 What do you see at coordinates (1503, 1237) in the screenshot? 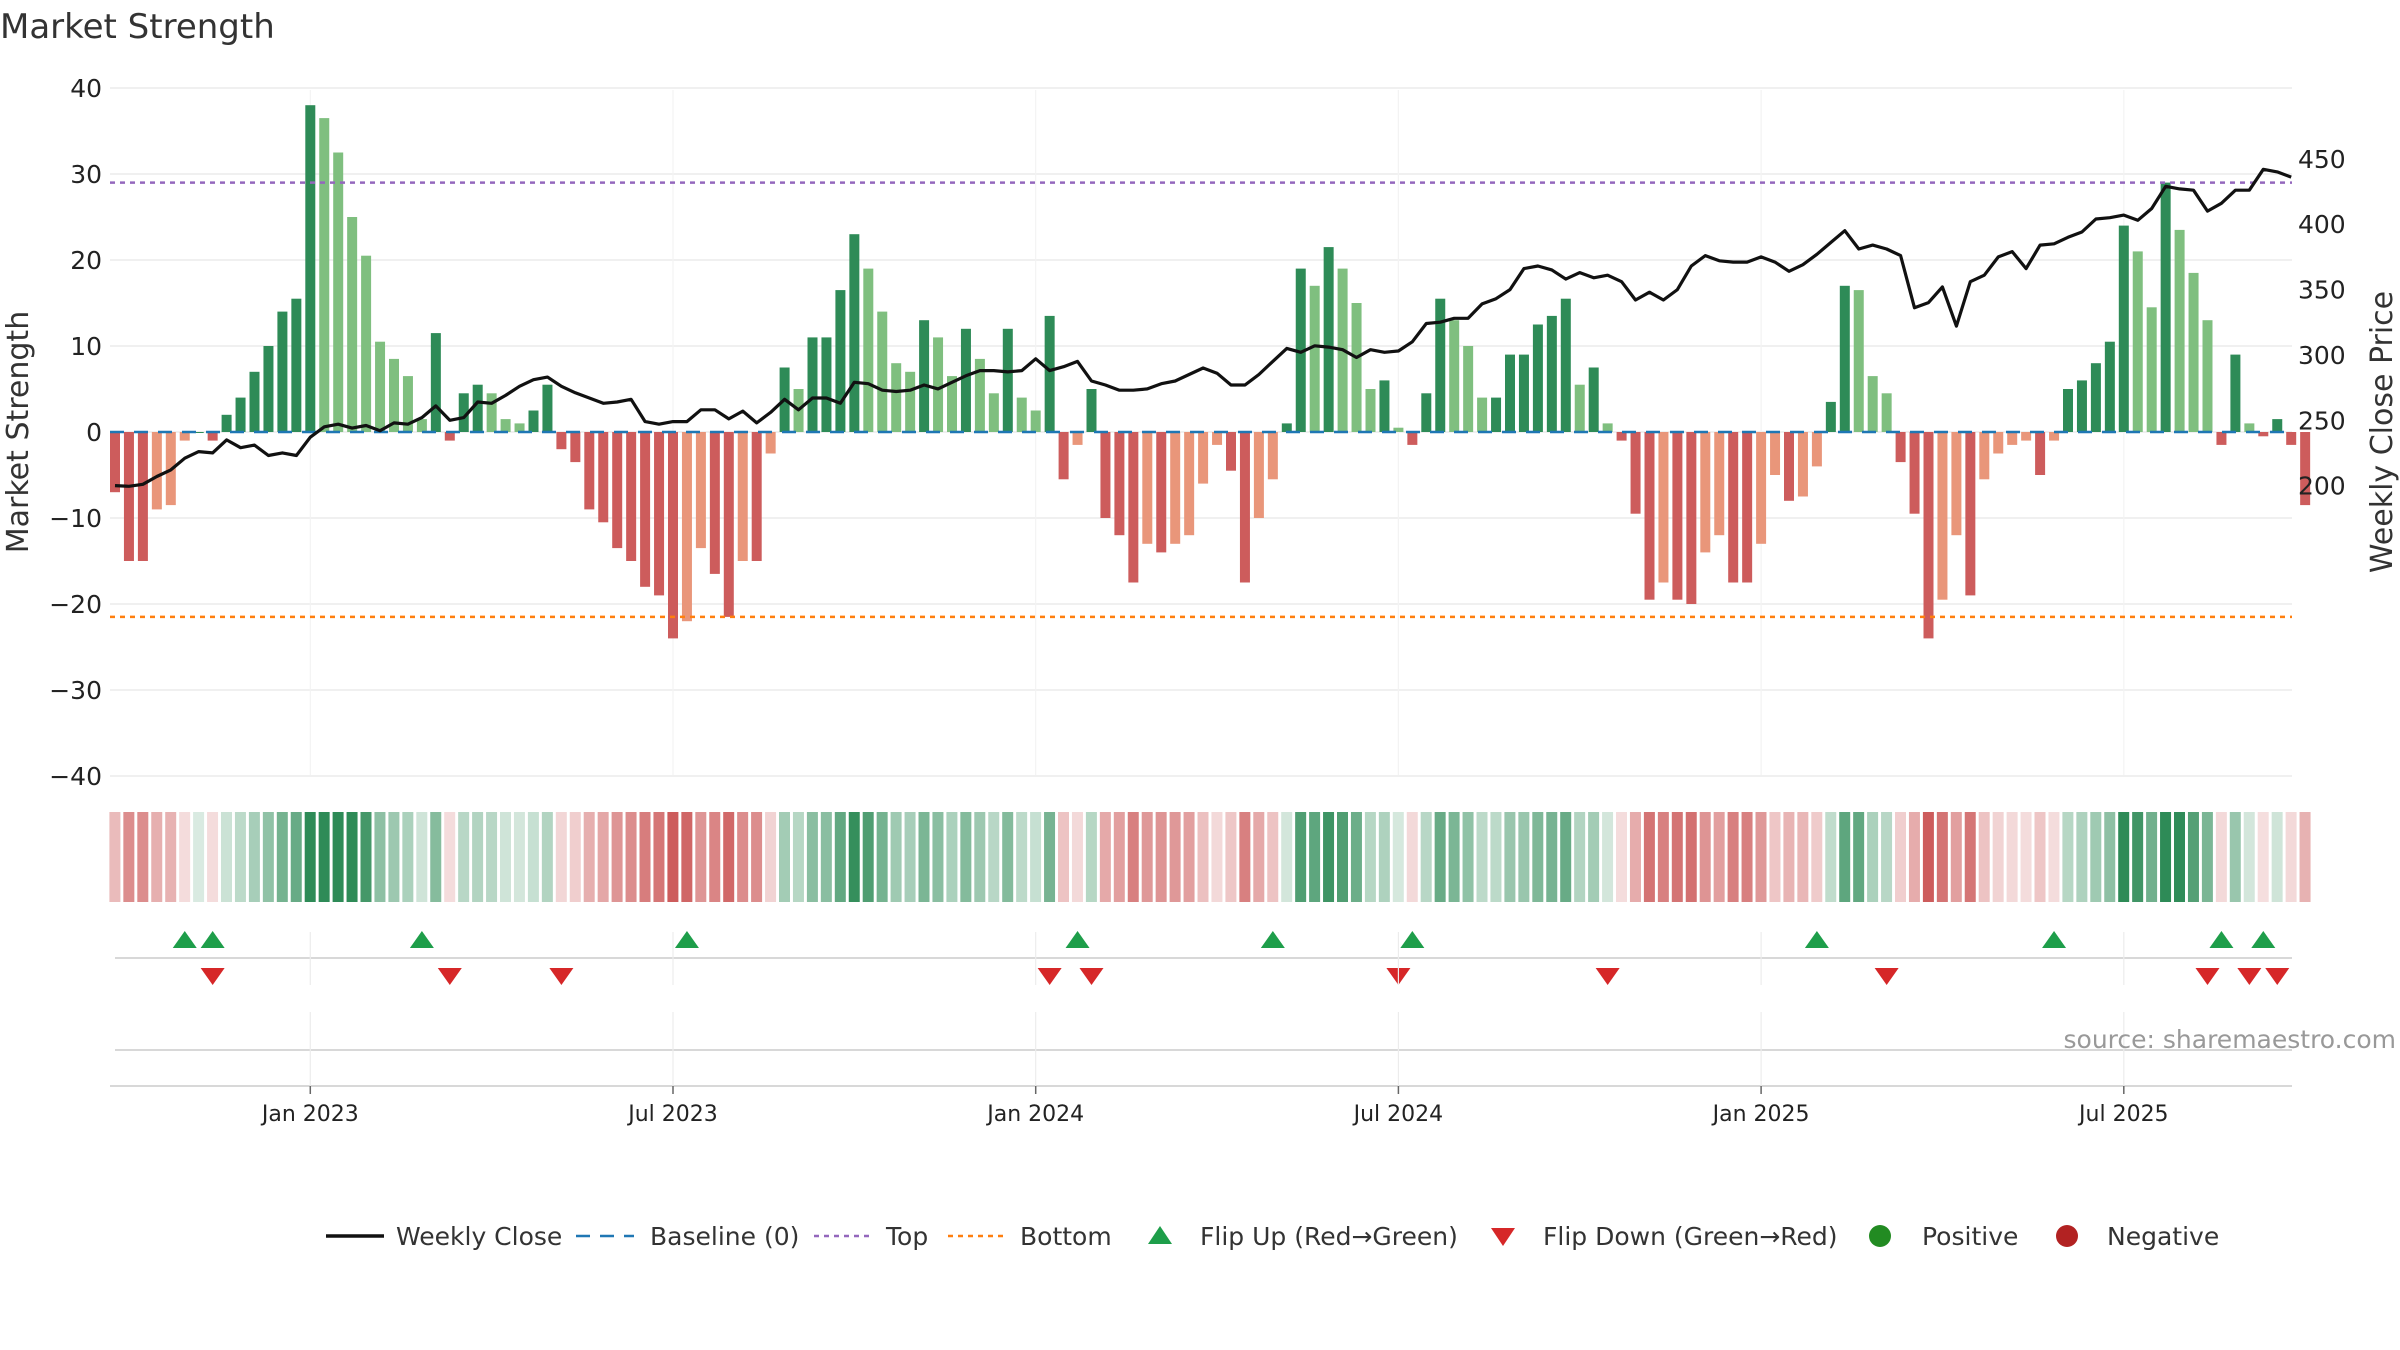
I see `legend-flip-down-icon` at bounding box center [1503, 1237].